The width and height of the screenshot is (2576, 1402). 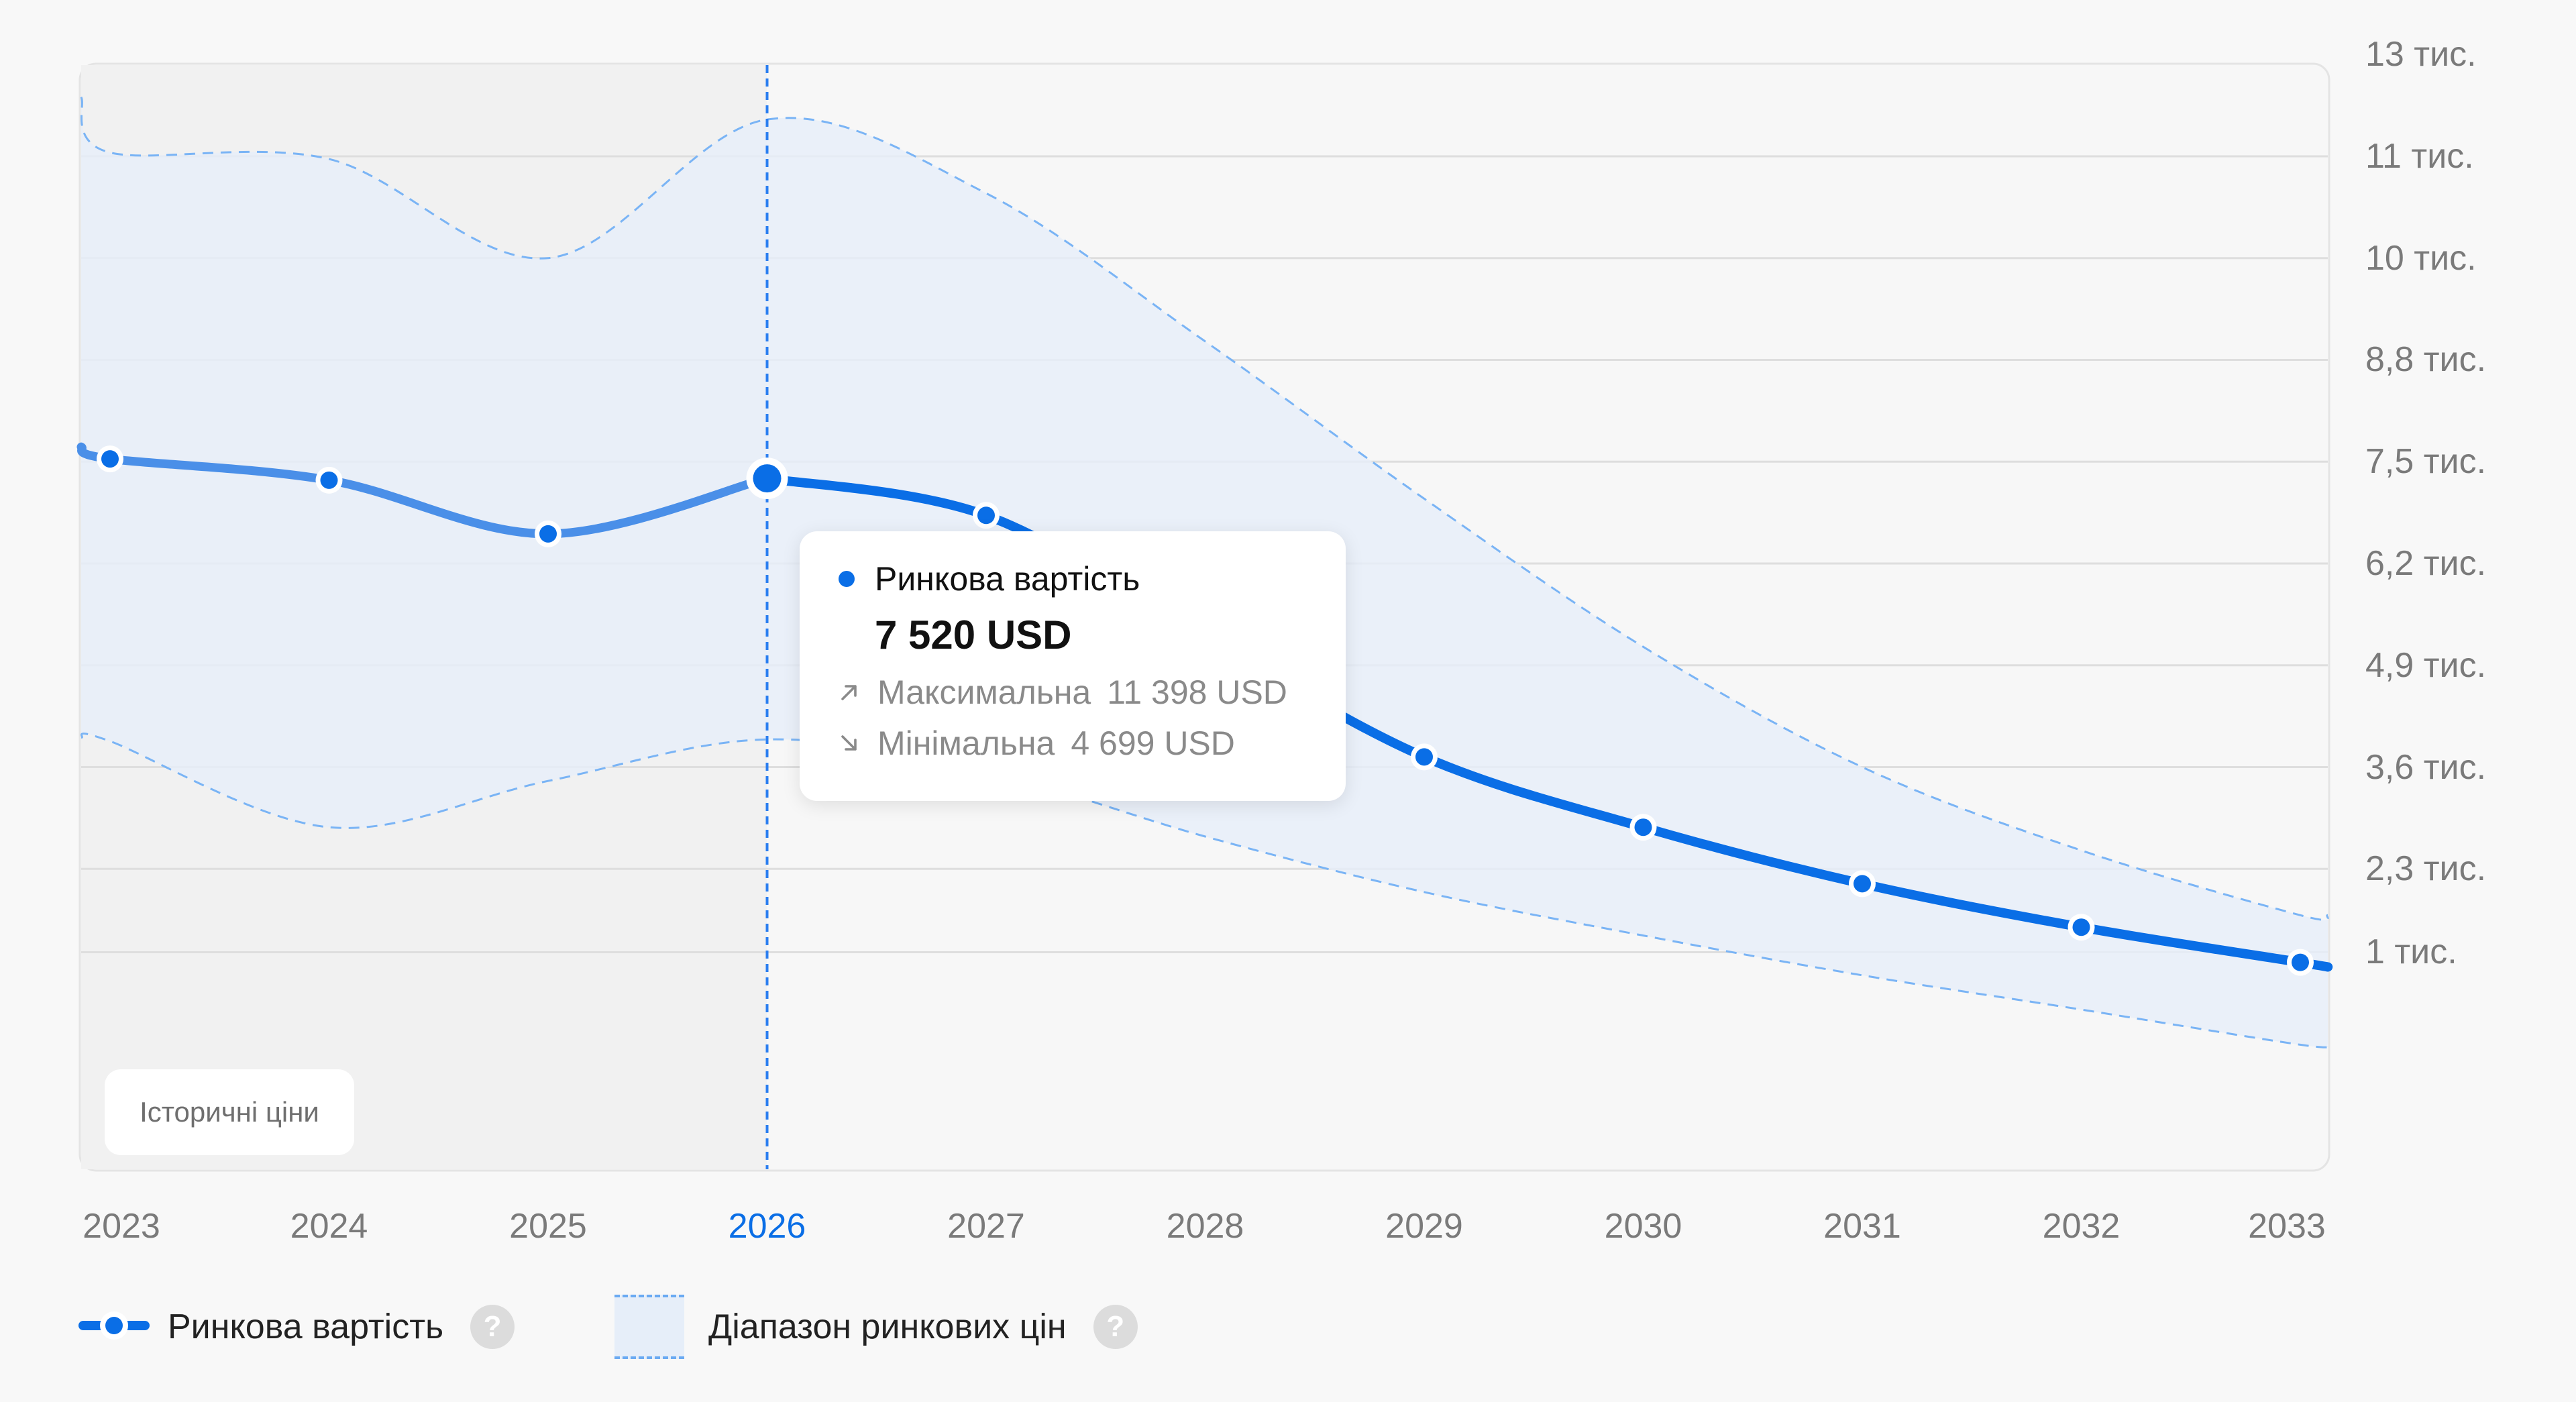 I want to click on x-tick-label: 2025, so click(x=548, y=1227).